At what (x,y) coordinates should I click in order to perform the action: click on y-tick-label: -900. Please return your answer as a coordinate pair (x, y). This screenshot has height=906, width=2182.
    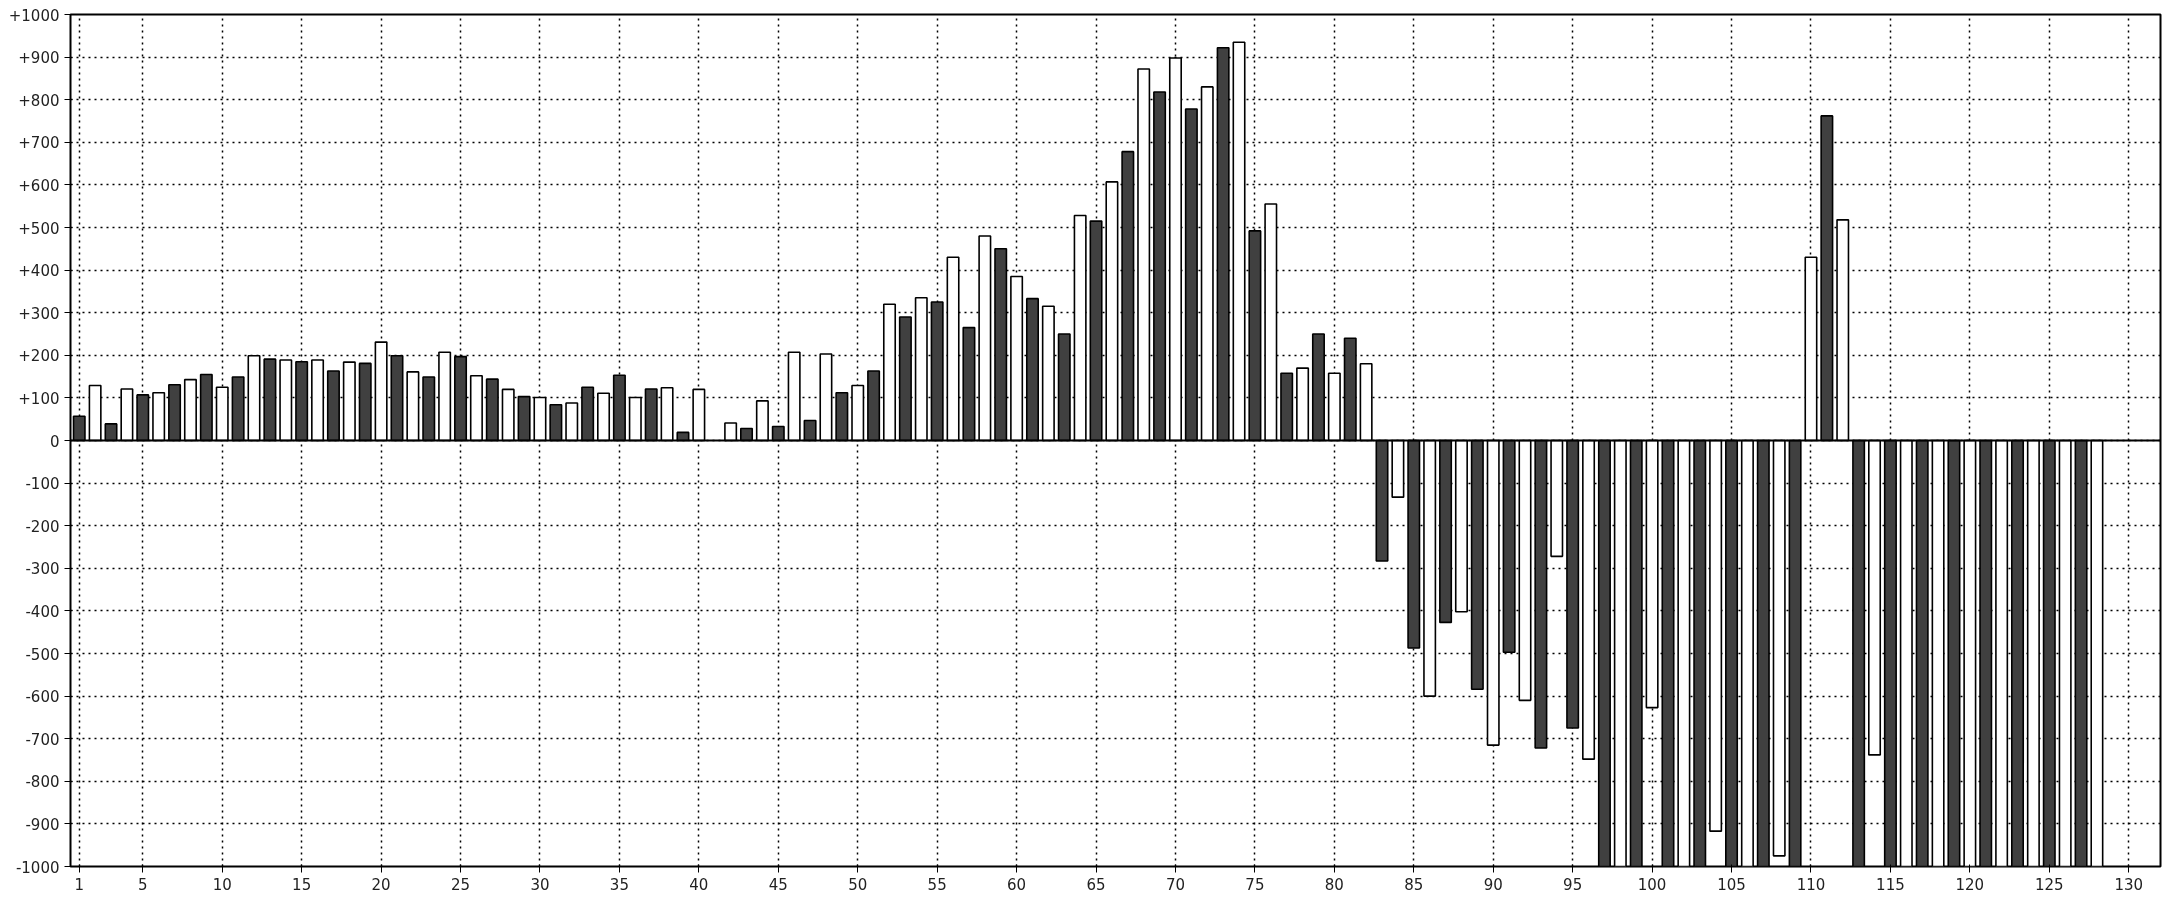
    Looking at the image, I should click on (42, 824).